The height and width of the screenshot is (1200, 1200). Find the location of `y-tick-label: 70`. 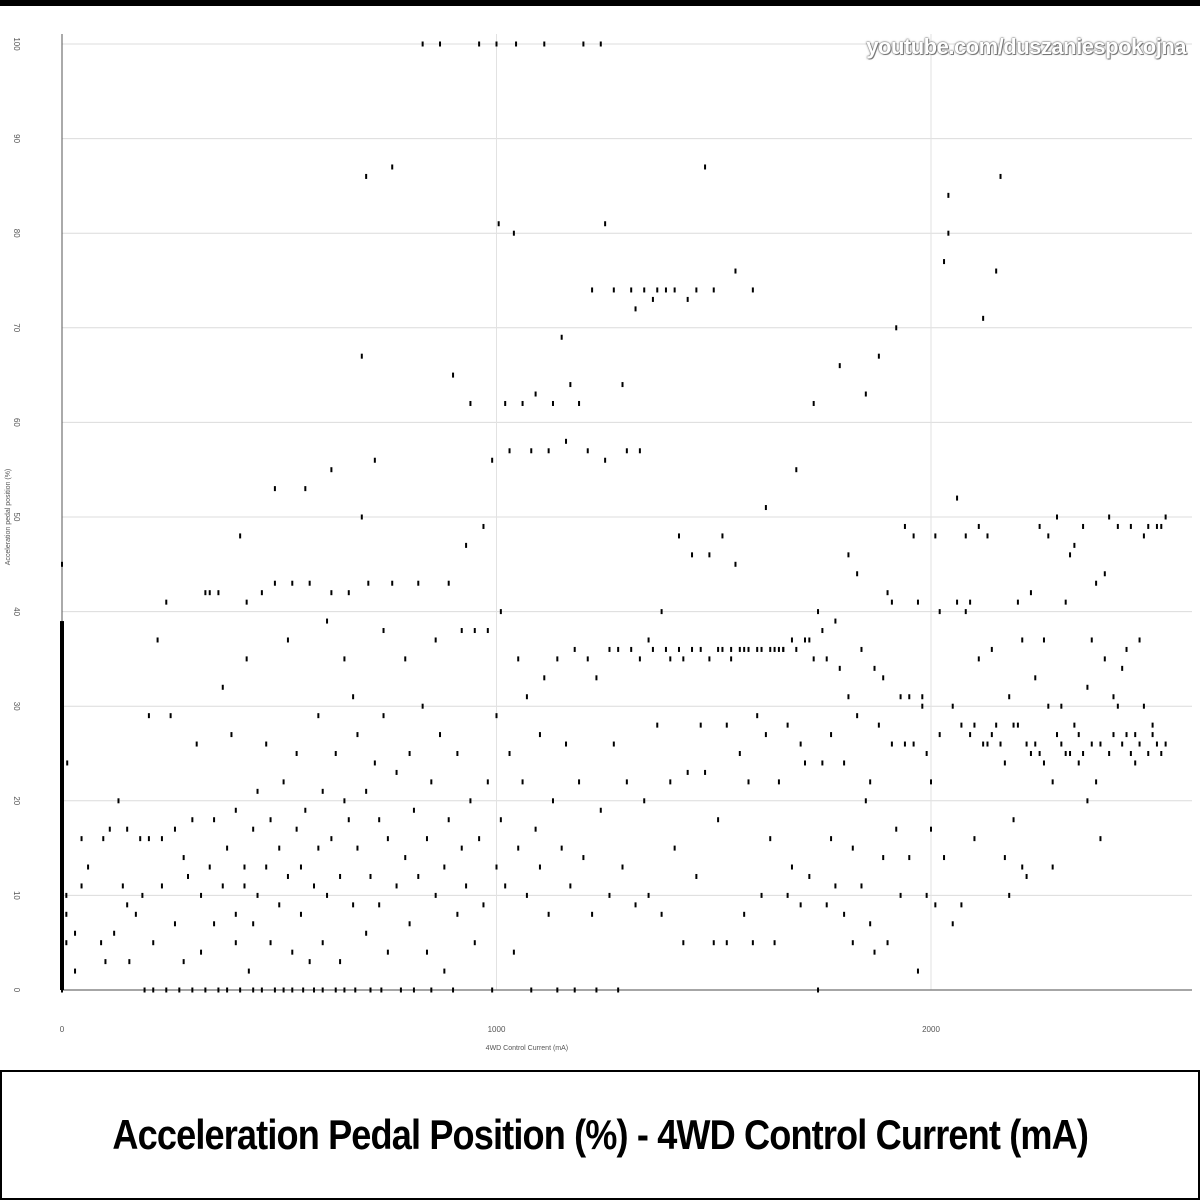

y-tick-label: 70 is located at coordinates (16, 327).